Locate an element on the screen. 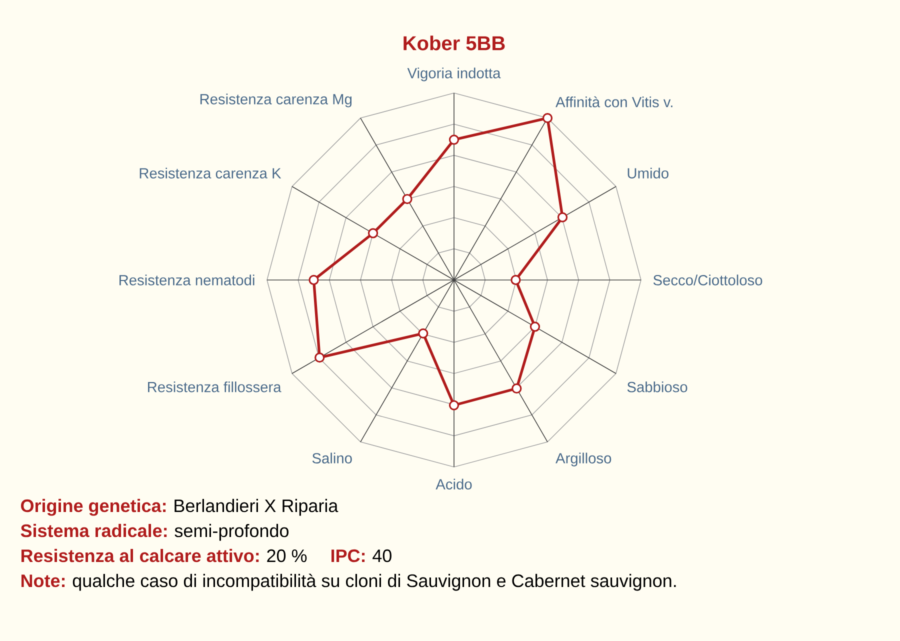 This screenshot has height=641, width=900. text: Sistema radicale: is located at coordinates (93, 531).